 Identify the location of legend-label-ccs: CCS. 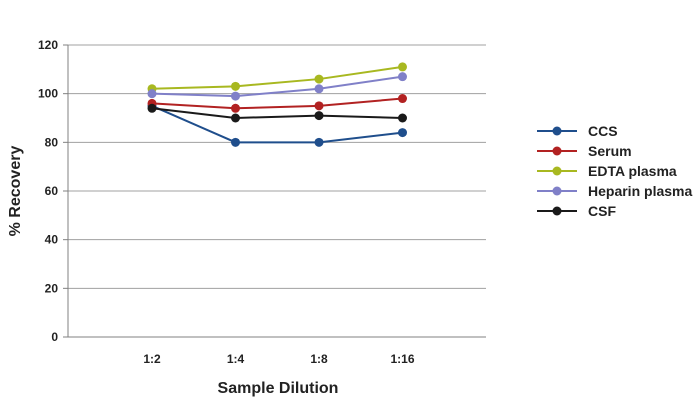
(603, 131).